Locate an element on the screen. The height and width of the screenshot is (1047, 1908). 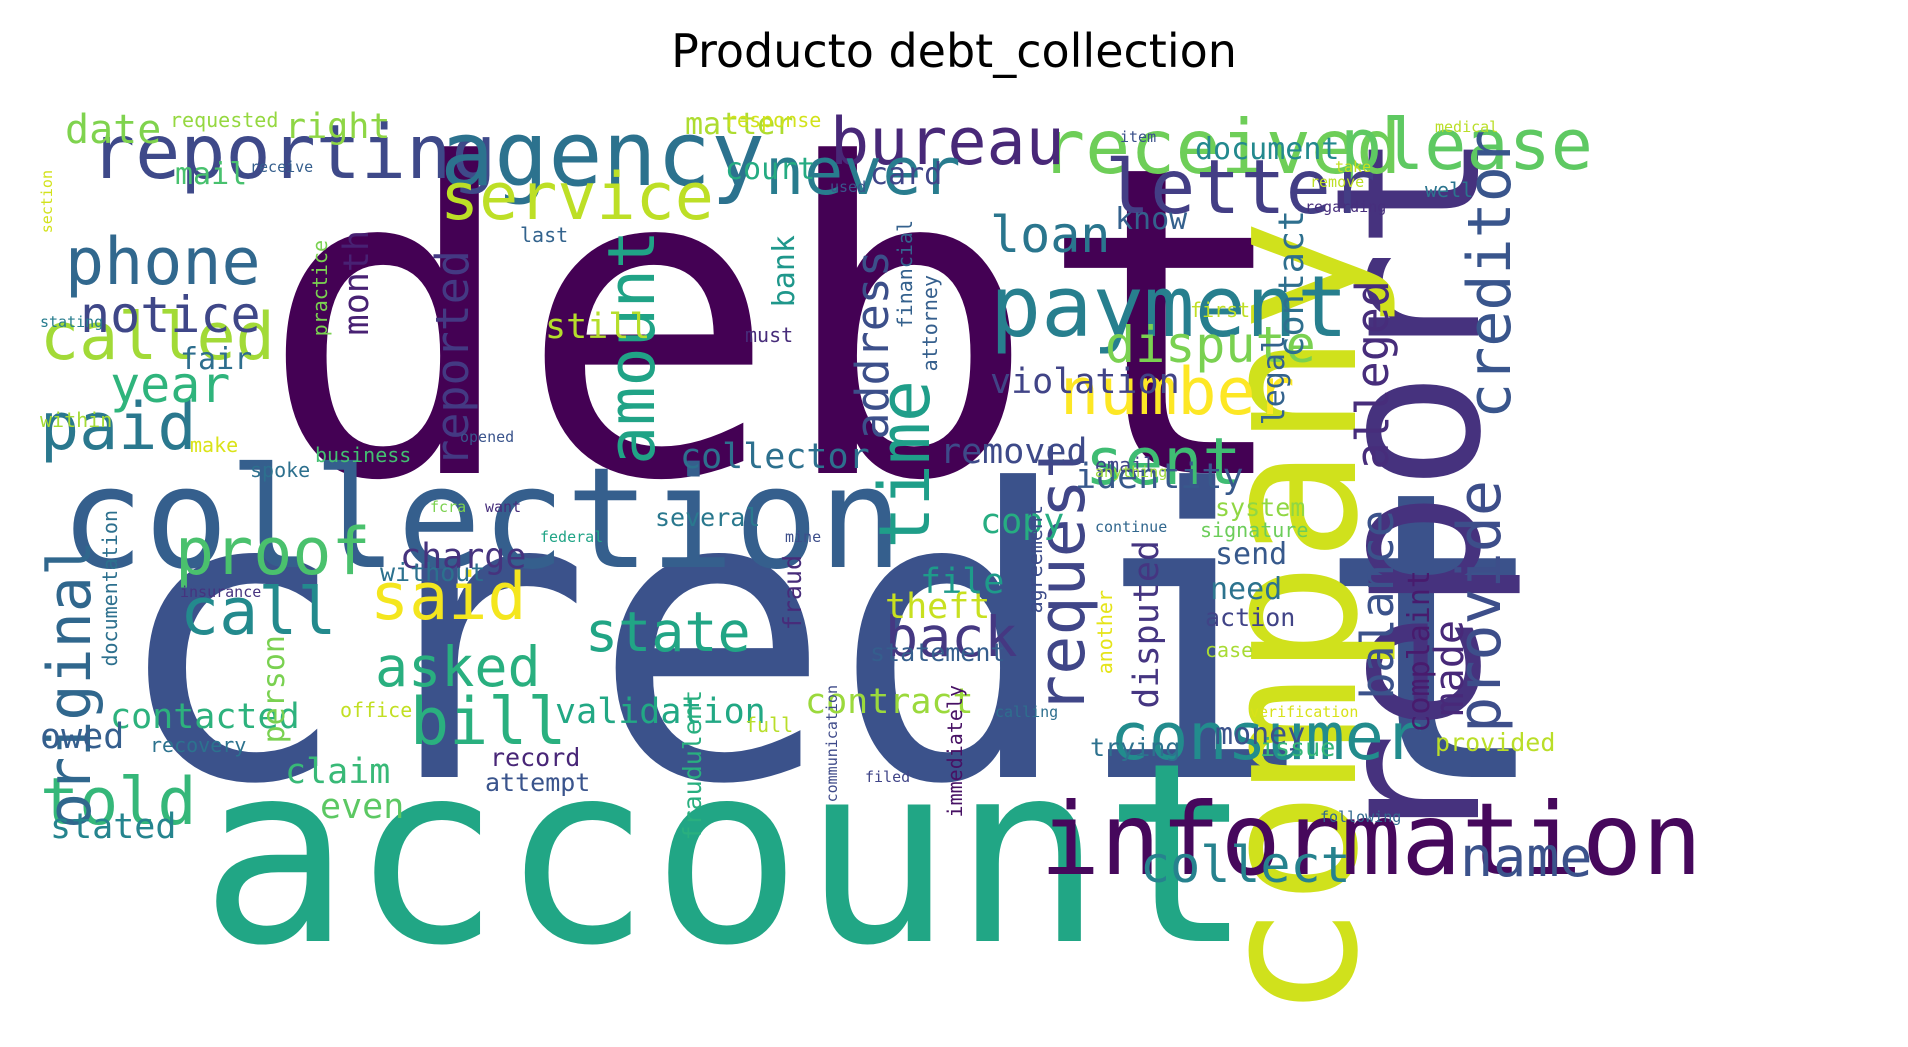
word-state: state is located at coordinates (668, 632).